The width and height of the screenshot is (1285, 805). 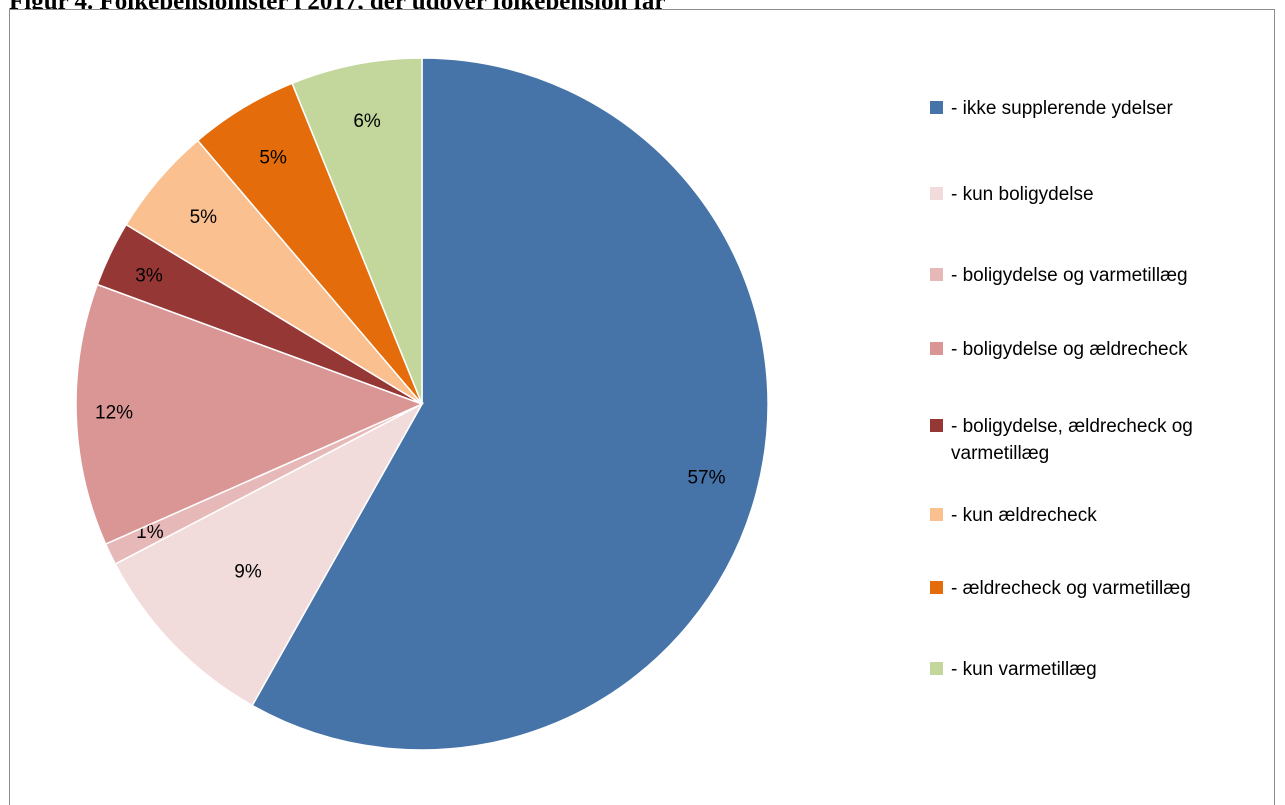 What do you see at coordinates (706, 478) in the screenshot?
I see `slice-data-label: 57%` at bounding box center [706, 478].